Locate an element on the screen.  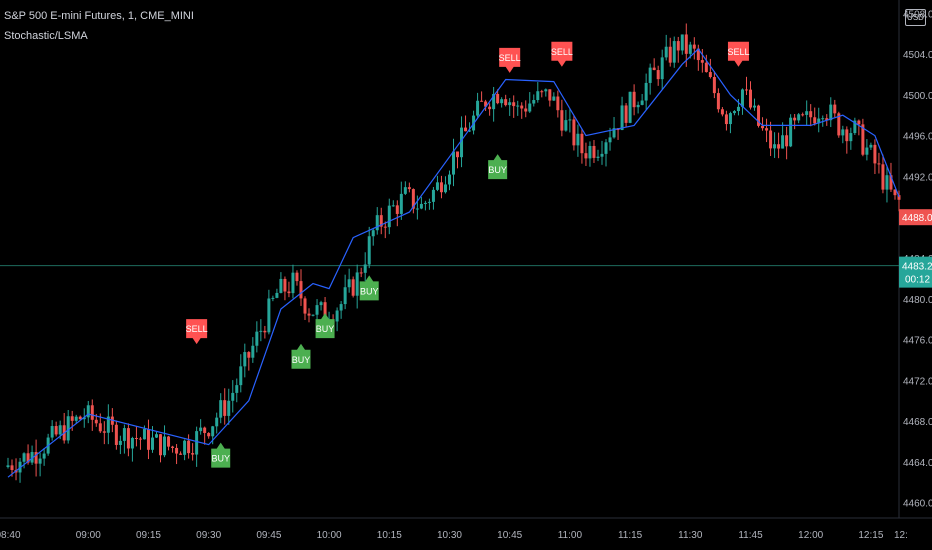
currency-badge: USD is located at coordinates (915, 17).